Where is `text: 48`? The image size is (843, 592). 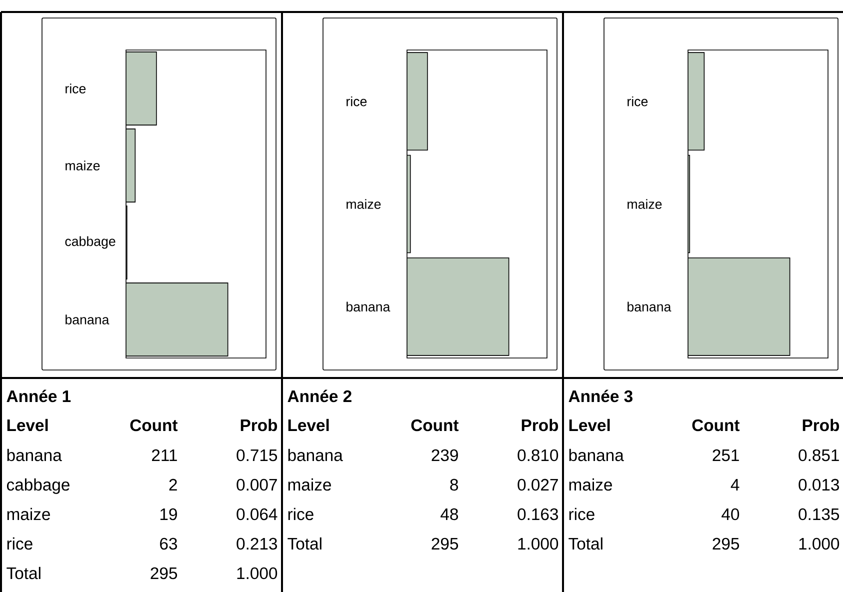
text: 48 is located at coordinates (449, 514).